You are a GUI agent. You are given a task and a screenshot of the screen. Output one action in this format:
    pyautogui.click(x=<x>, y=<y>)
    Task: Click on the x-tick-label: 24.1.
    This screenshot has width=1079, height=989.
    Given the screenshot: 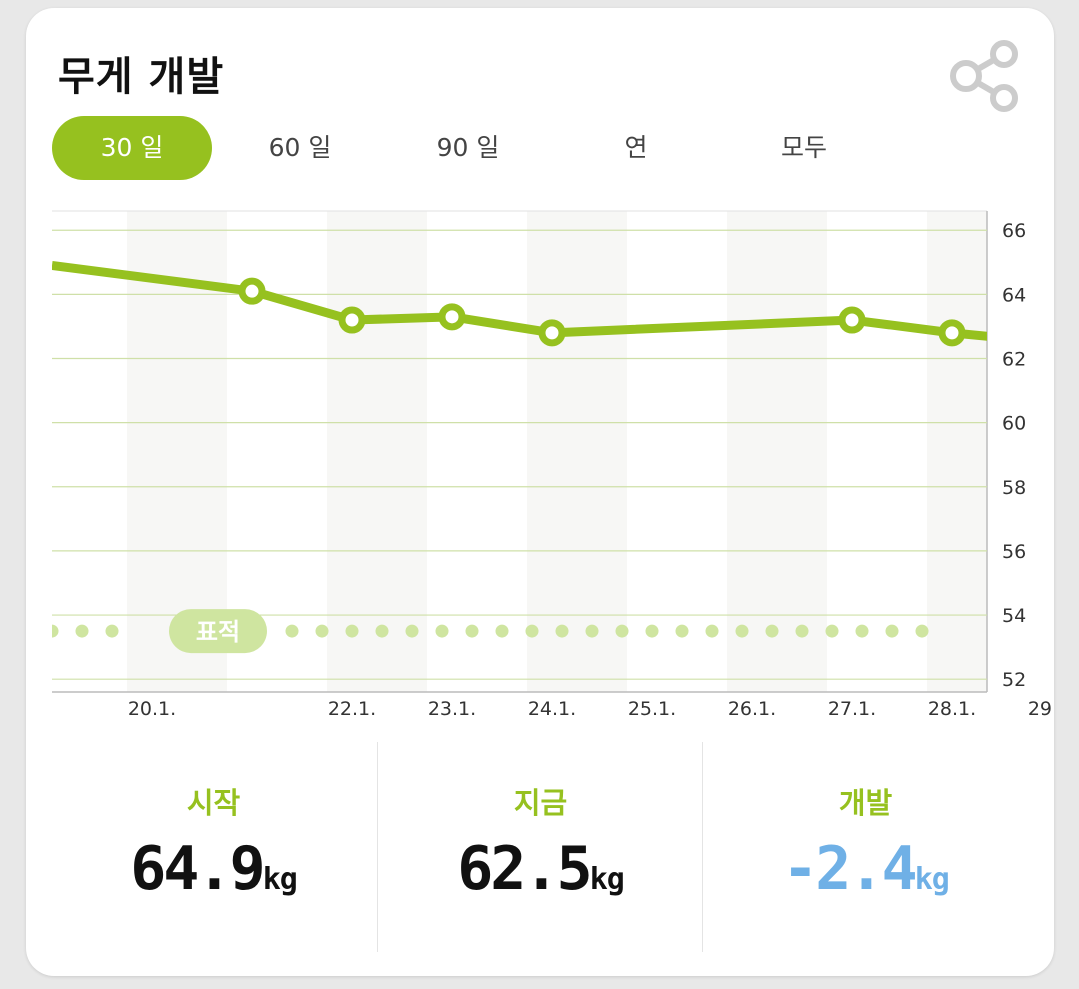 What is the action you would take?
    pyautogui.click(x=552, y=709)
    